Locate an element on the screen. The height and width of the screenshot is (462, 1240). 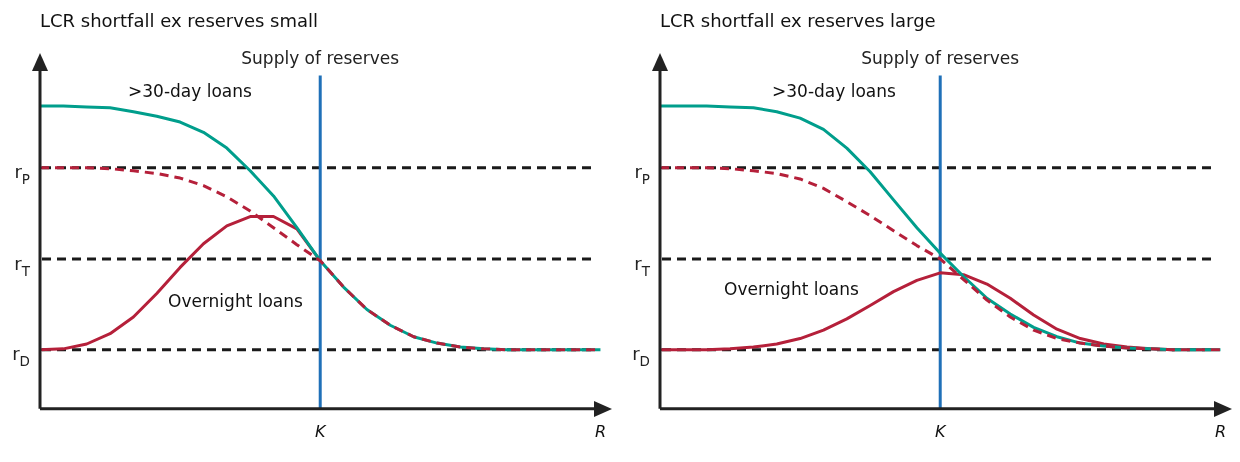
chart-title: LCR shortfall ex reserves large is located at coordinates (798, 21).